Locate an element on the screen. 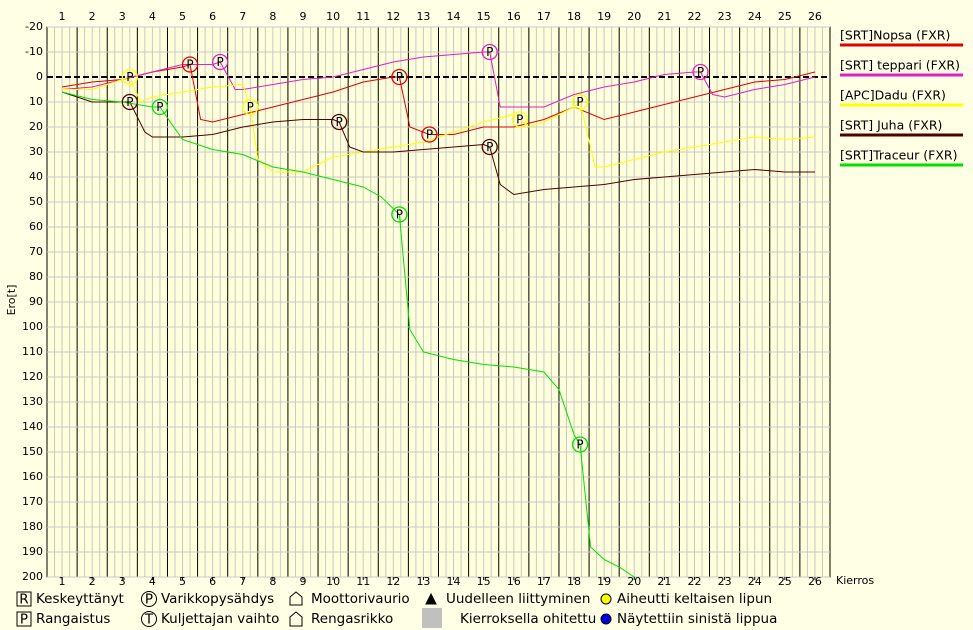 The height and width of the screenshot is (630, 973). legend-label: [SRT]Nopsa (FXR) is located at coordinates (895, 35).